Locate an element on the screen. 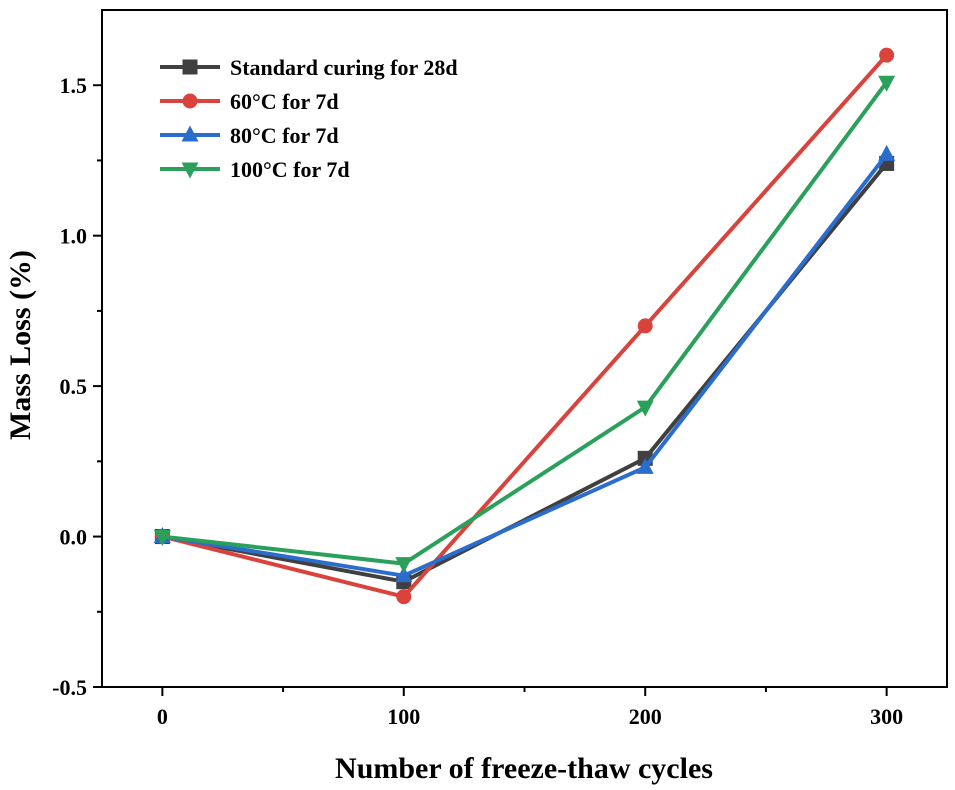 Image resolution: width=955 pixels, height=790 pixels. legend-label: 100°C for 7d is located at coordinates (290, 169).